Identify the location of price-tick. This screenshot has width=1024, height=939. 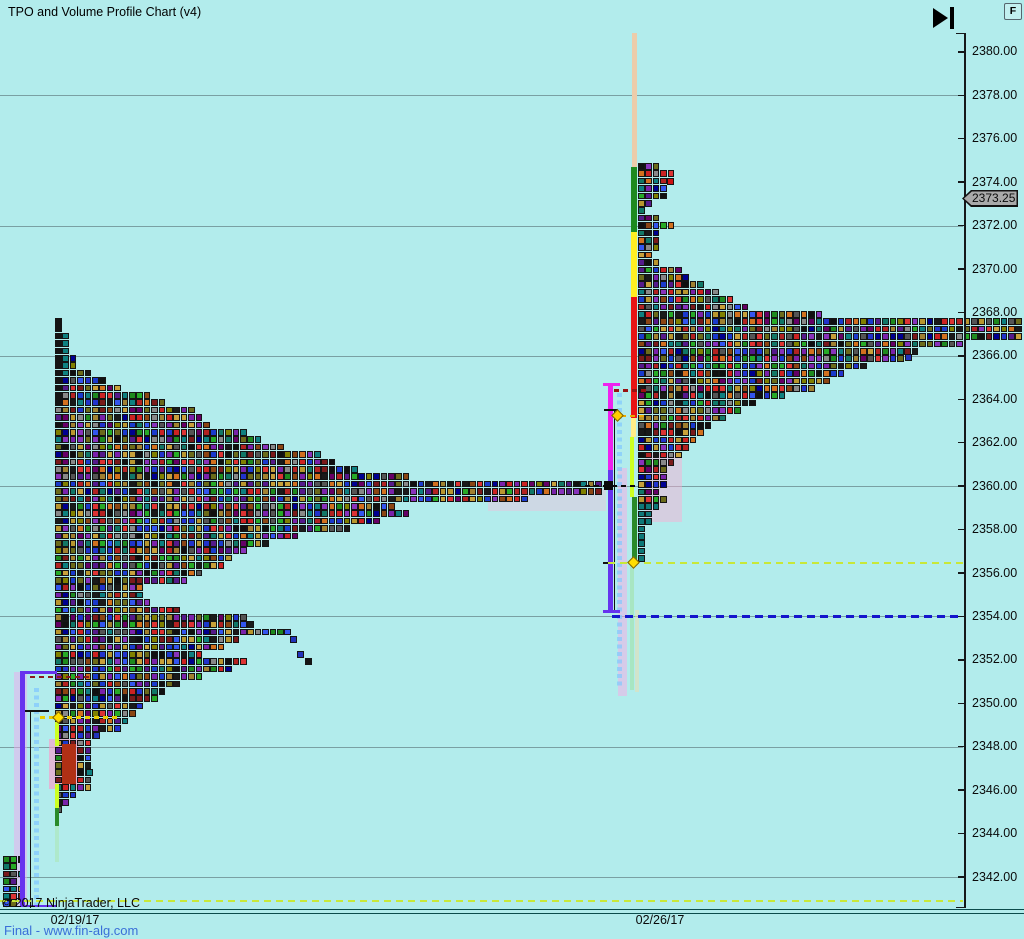
(961, 52).